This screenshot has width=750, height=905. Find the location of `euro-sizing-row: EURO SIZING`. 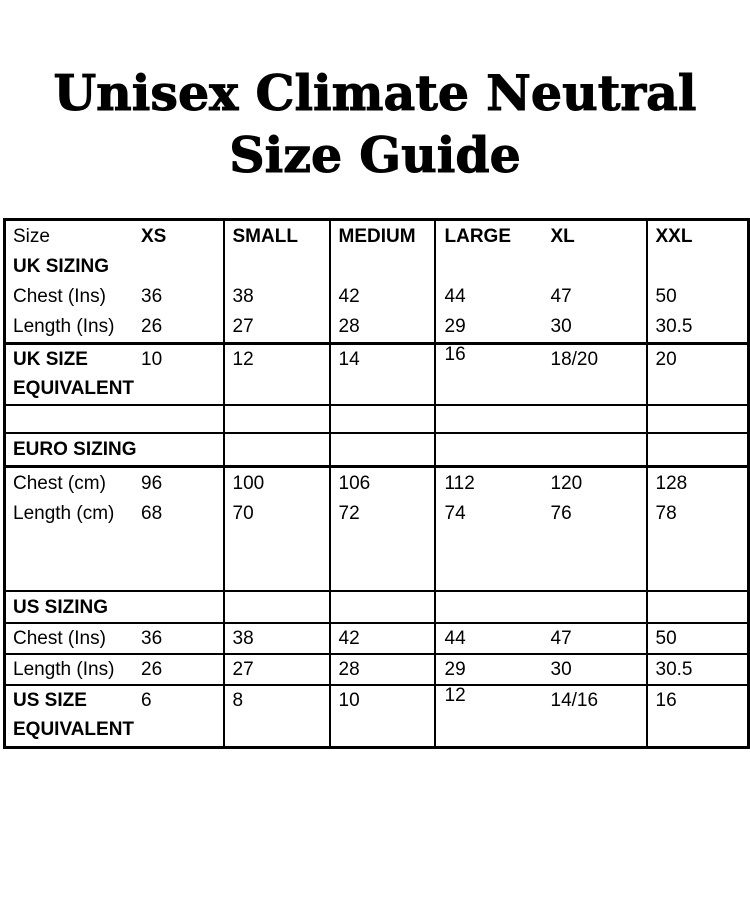

euro-sizing-row: EURO SIZING is located at coordinates (376, 450).